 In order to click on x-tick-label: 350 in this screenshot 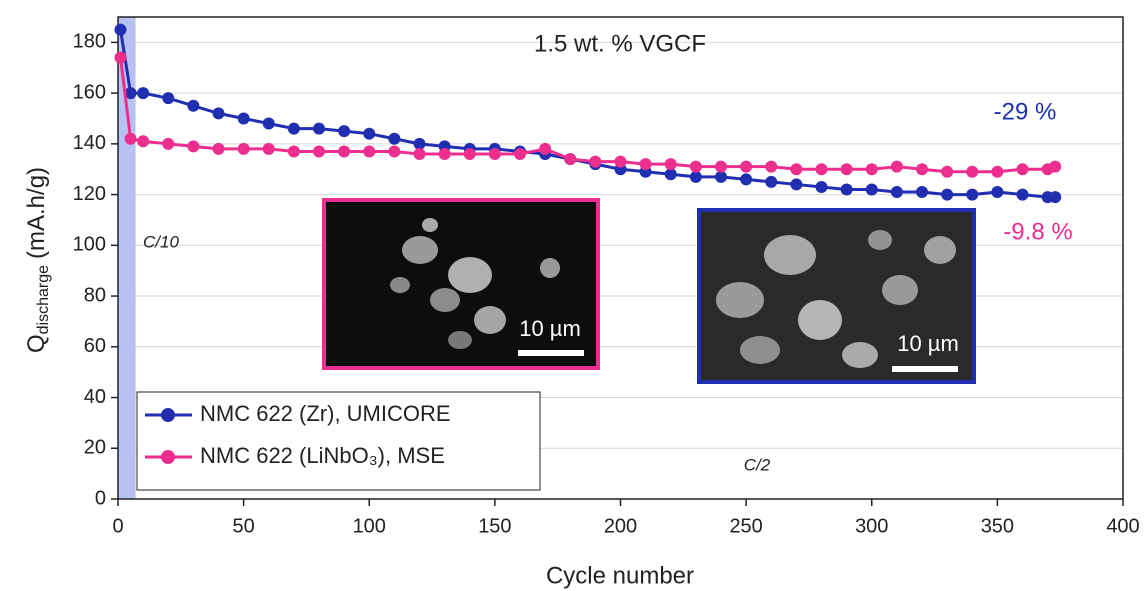, I will do `click(997, 526)`.